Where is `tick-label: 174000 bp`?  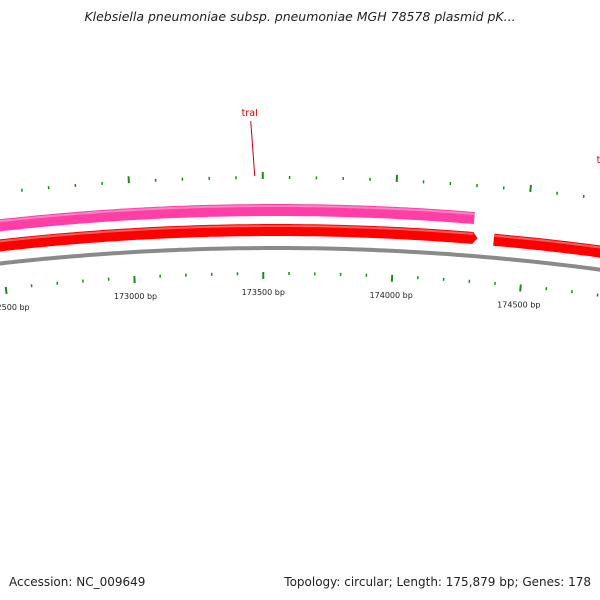
tick-label: 174000 bp is located at coordinates (391, 295).